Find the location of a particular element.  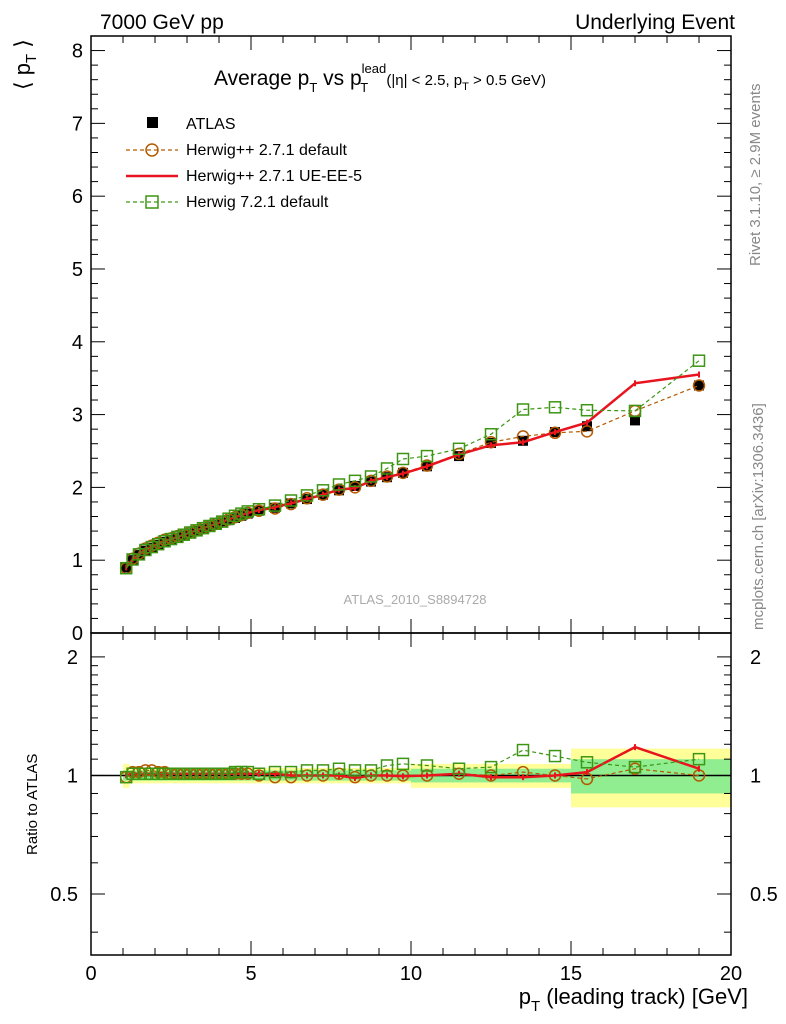

x-tick-label-1: 5 is located at coordinates (250, 974).